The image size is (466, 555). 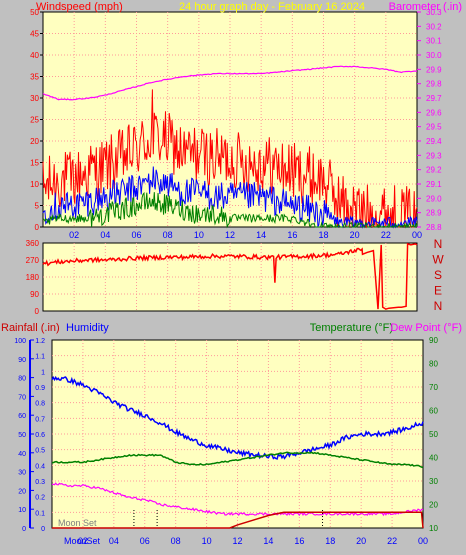 What do you see at coordinates (22, 454) in the screenshot?
I see `humidity-tick-label: 40` at bounding box center [22, 454].